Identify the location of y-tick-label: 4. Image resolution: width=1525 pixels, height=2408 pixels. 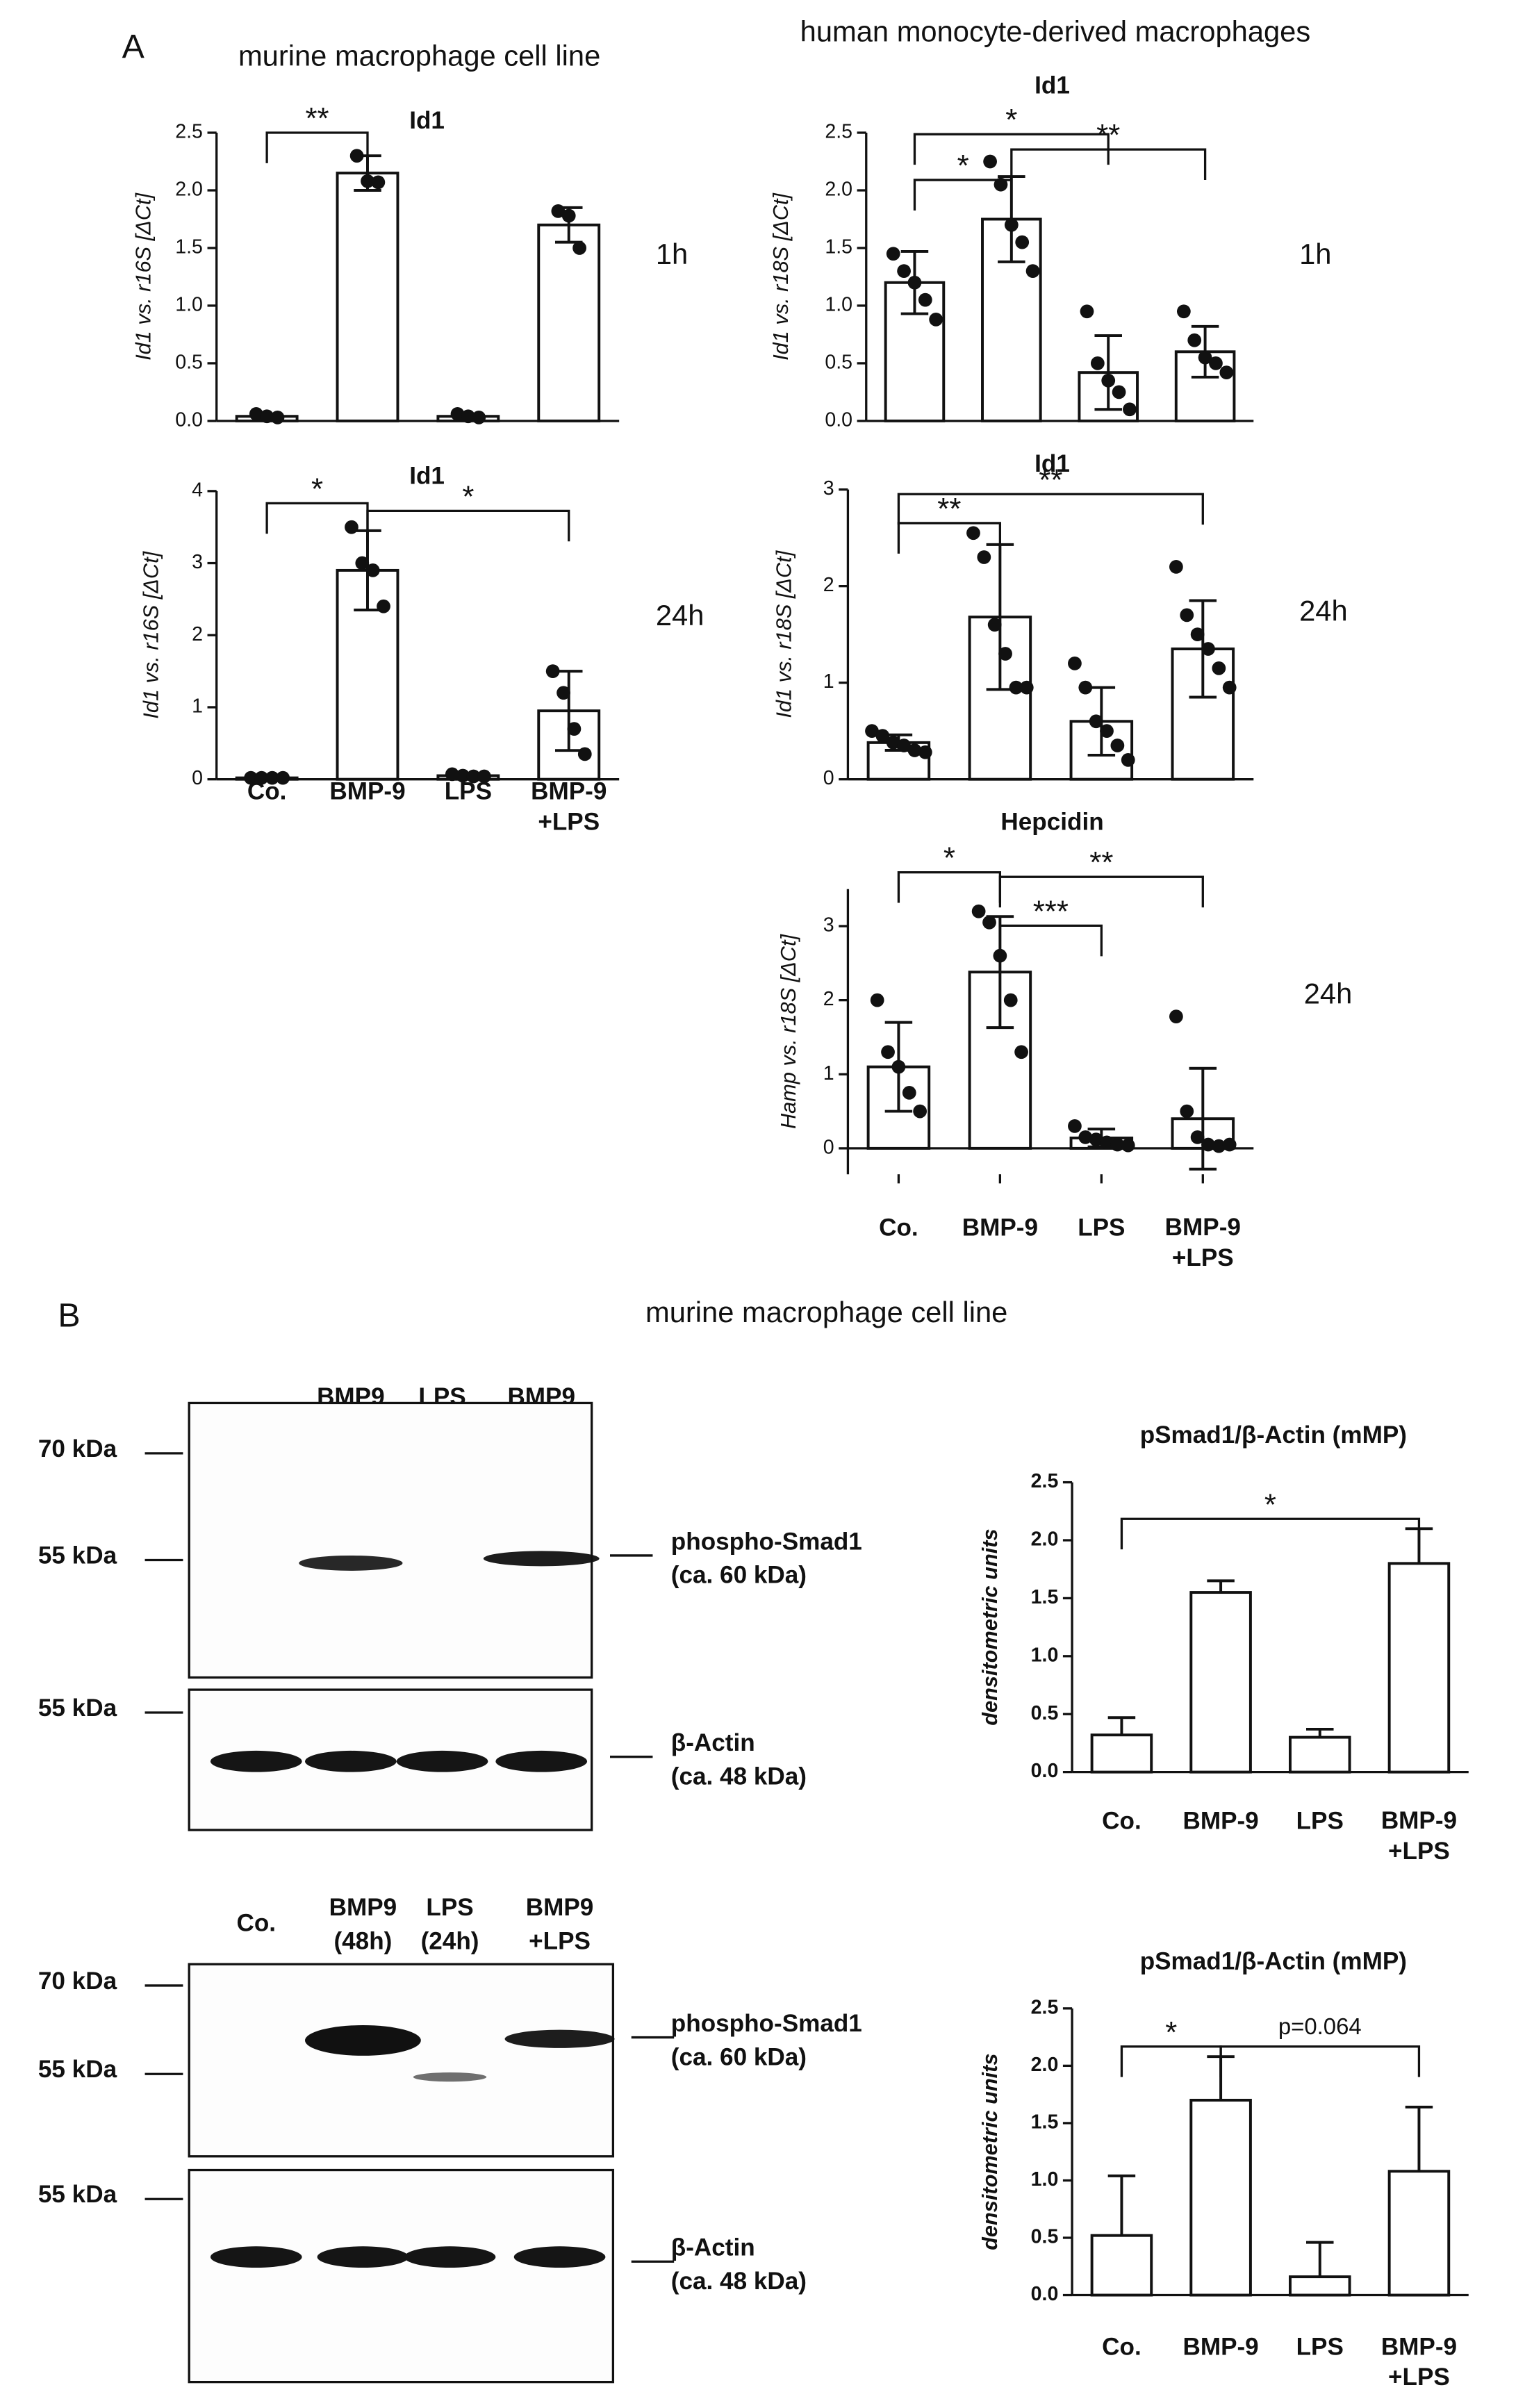
(198, 490).